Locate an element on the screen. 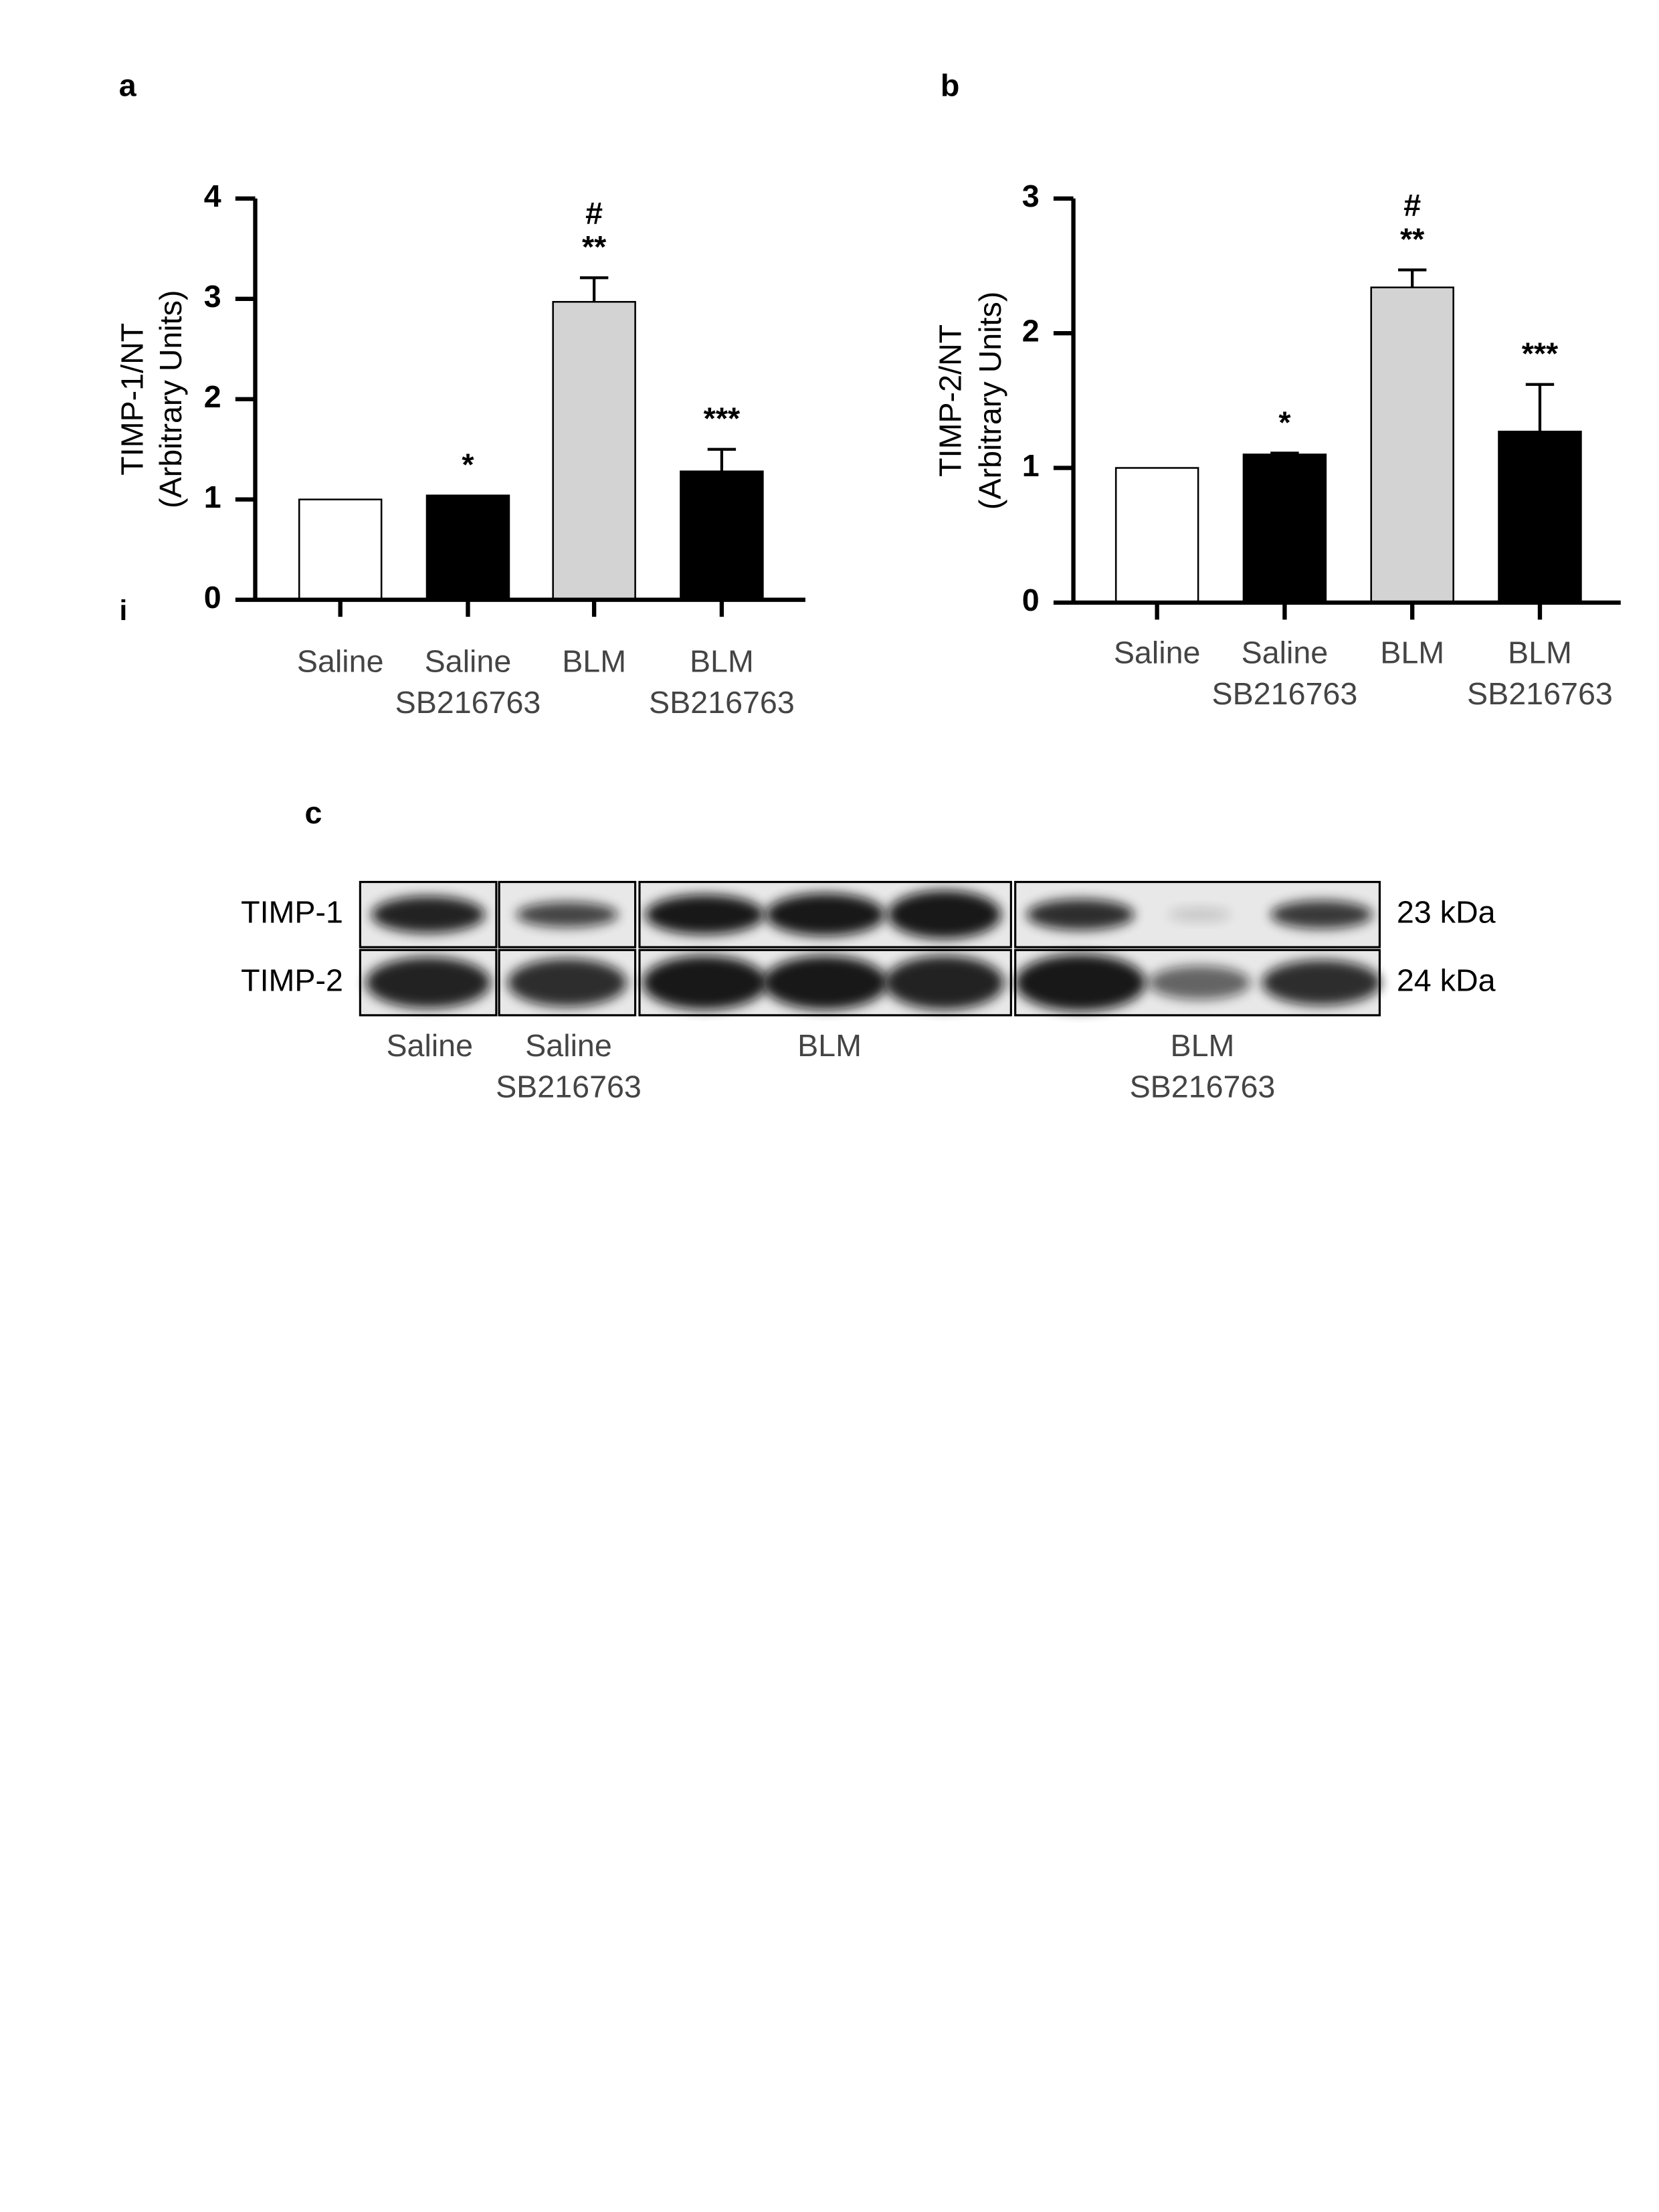 This screenshot has height=2212, width=1659. panel-label: a is located at coordinates (128, 85).